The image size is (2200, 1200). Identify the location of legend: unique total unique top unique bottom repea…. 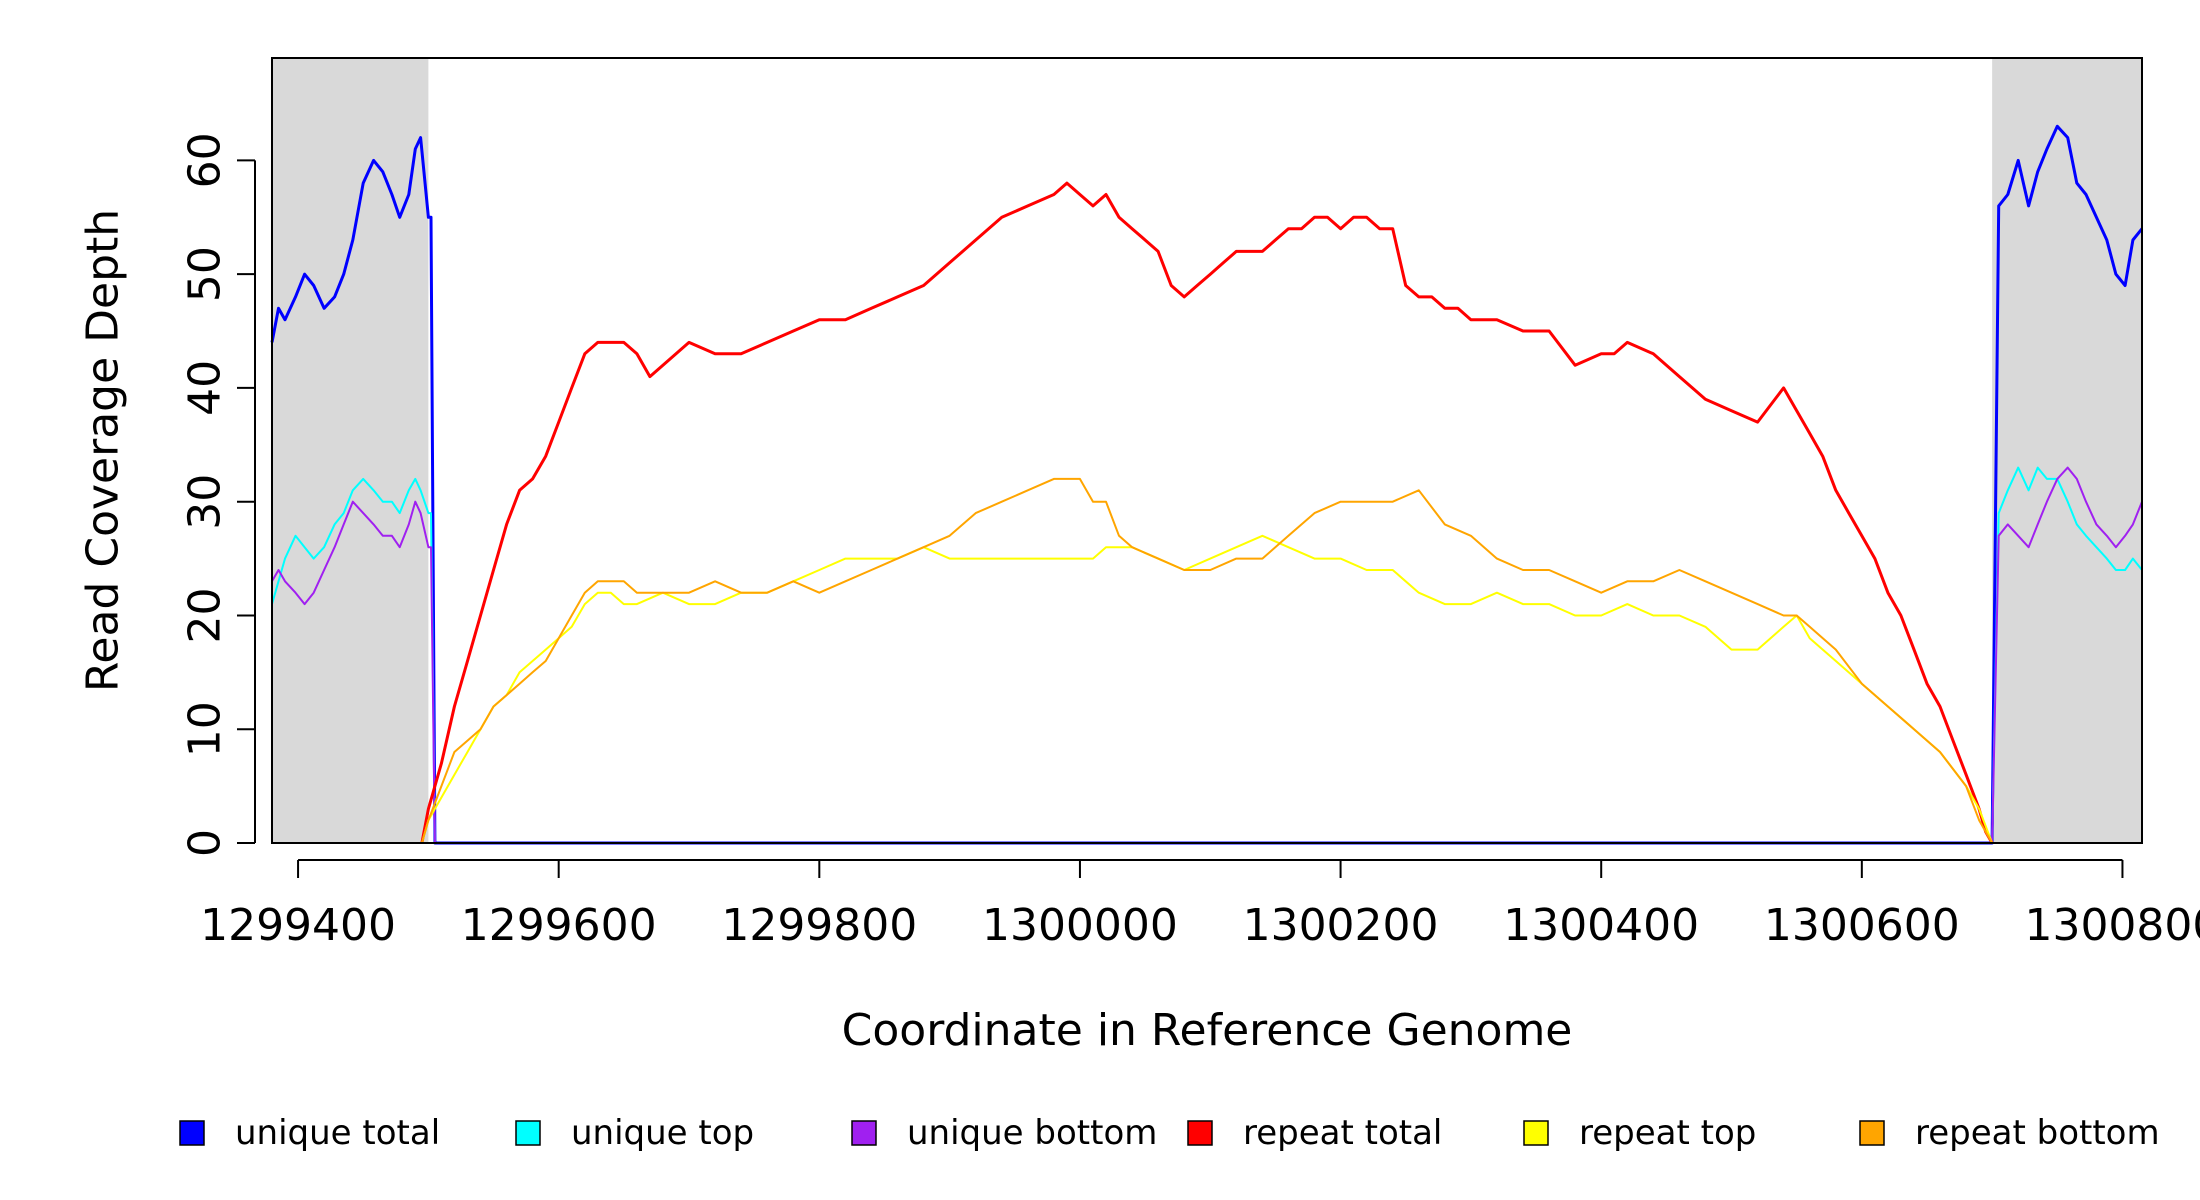
(1169, 1133).